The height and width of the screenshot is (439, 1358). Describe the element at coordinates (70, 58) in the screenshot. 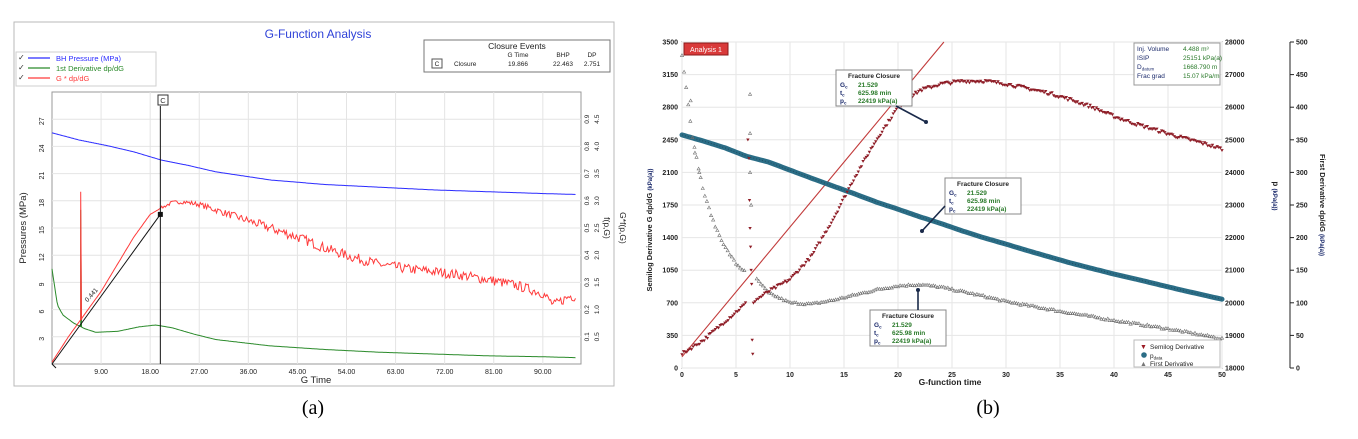

I see `legend-item-bh-pressure: ✓ BH Pressure (MPa)` at that location.